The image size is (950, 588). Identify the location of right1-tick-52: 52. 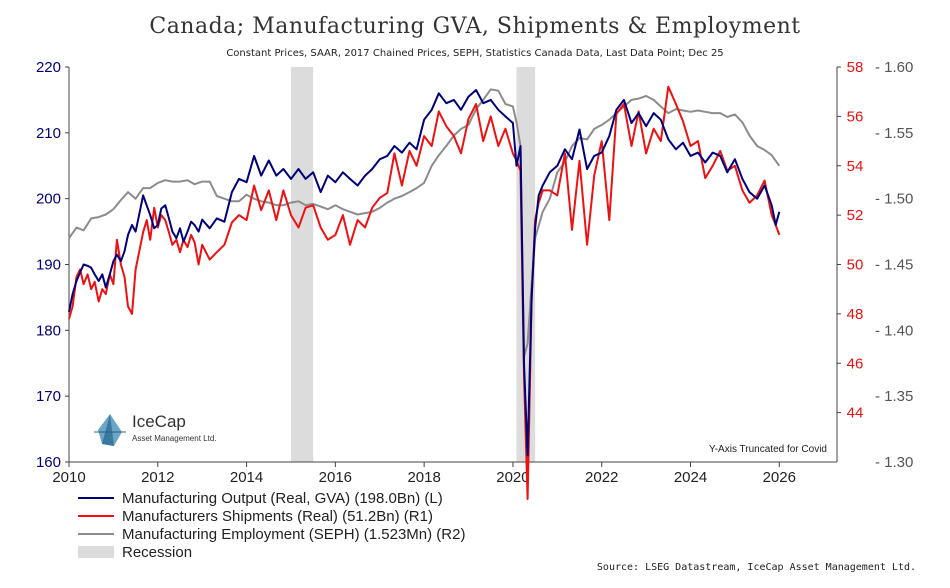
(855, 215).